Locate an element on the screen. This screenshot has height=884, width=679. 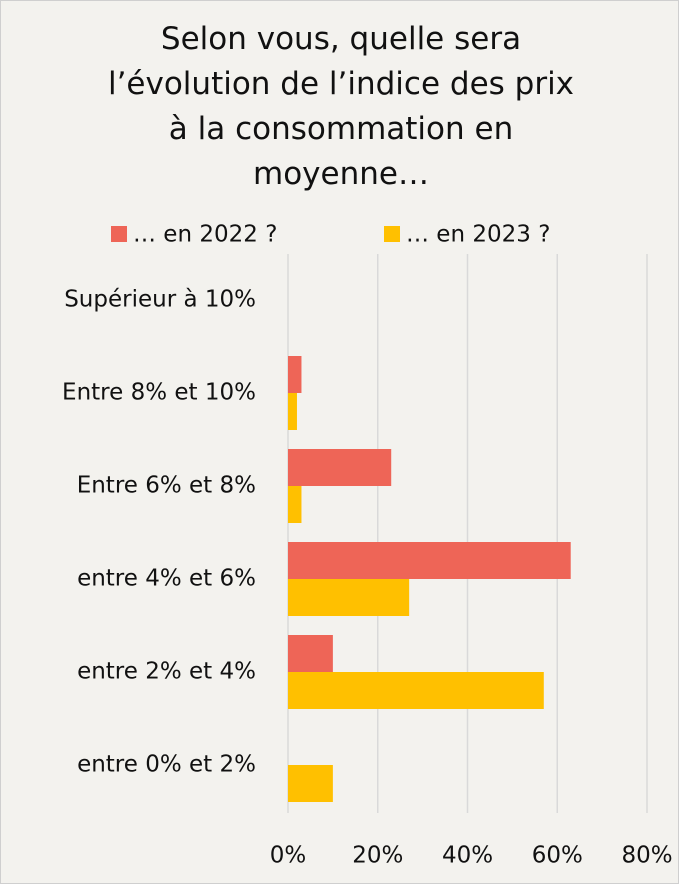
y-tick-label: Entre 6% et 8% is located at coordinates (166, 486).